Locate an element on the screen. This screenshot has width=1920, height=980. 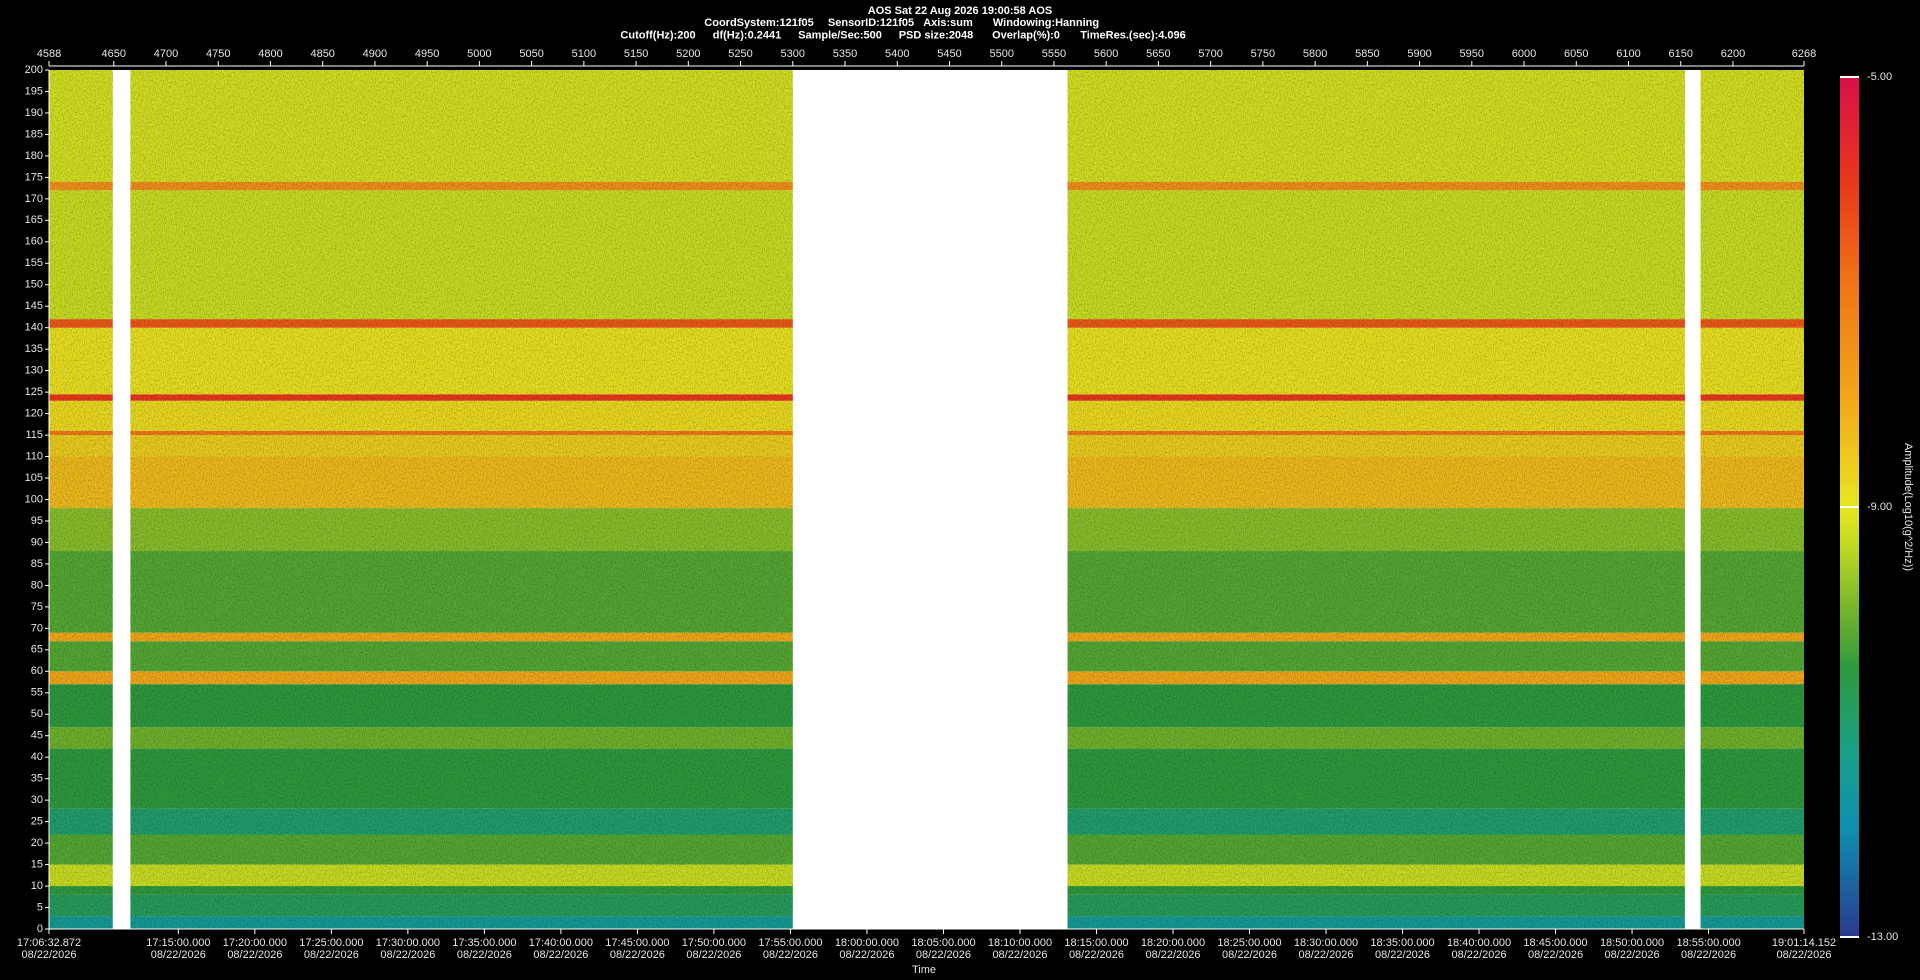
y-tick-label: 110 is located at coordinates (34, 456).